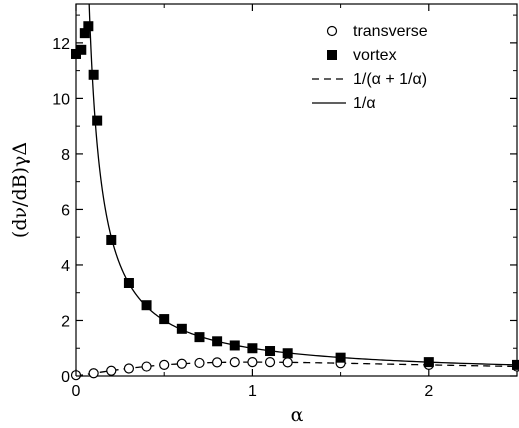 Image resolution: width=519 pixels, height=428 pixels. Describe the element at coordinates (370, 67) in the screenshot. I see `legend: transverse vortex 1/(α + 1/α) 1/α` at that location.